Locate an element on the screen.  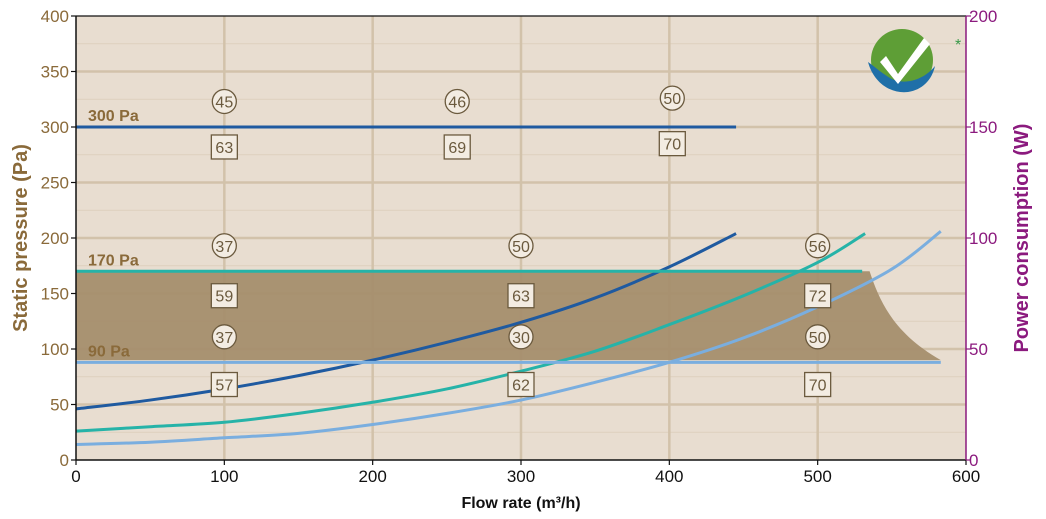
circle-annotation: 30 is located at coordinates (521, 337).